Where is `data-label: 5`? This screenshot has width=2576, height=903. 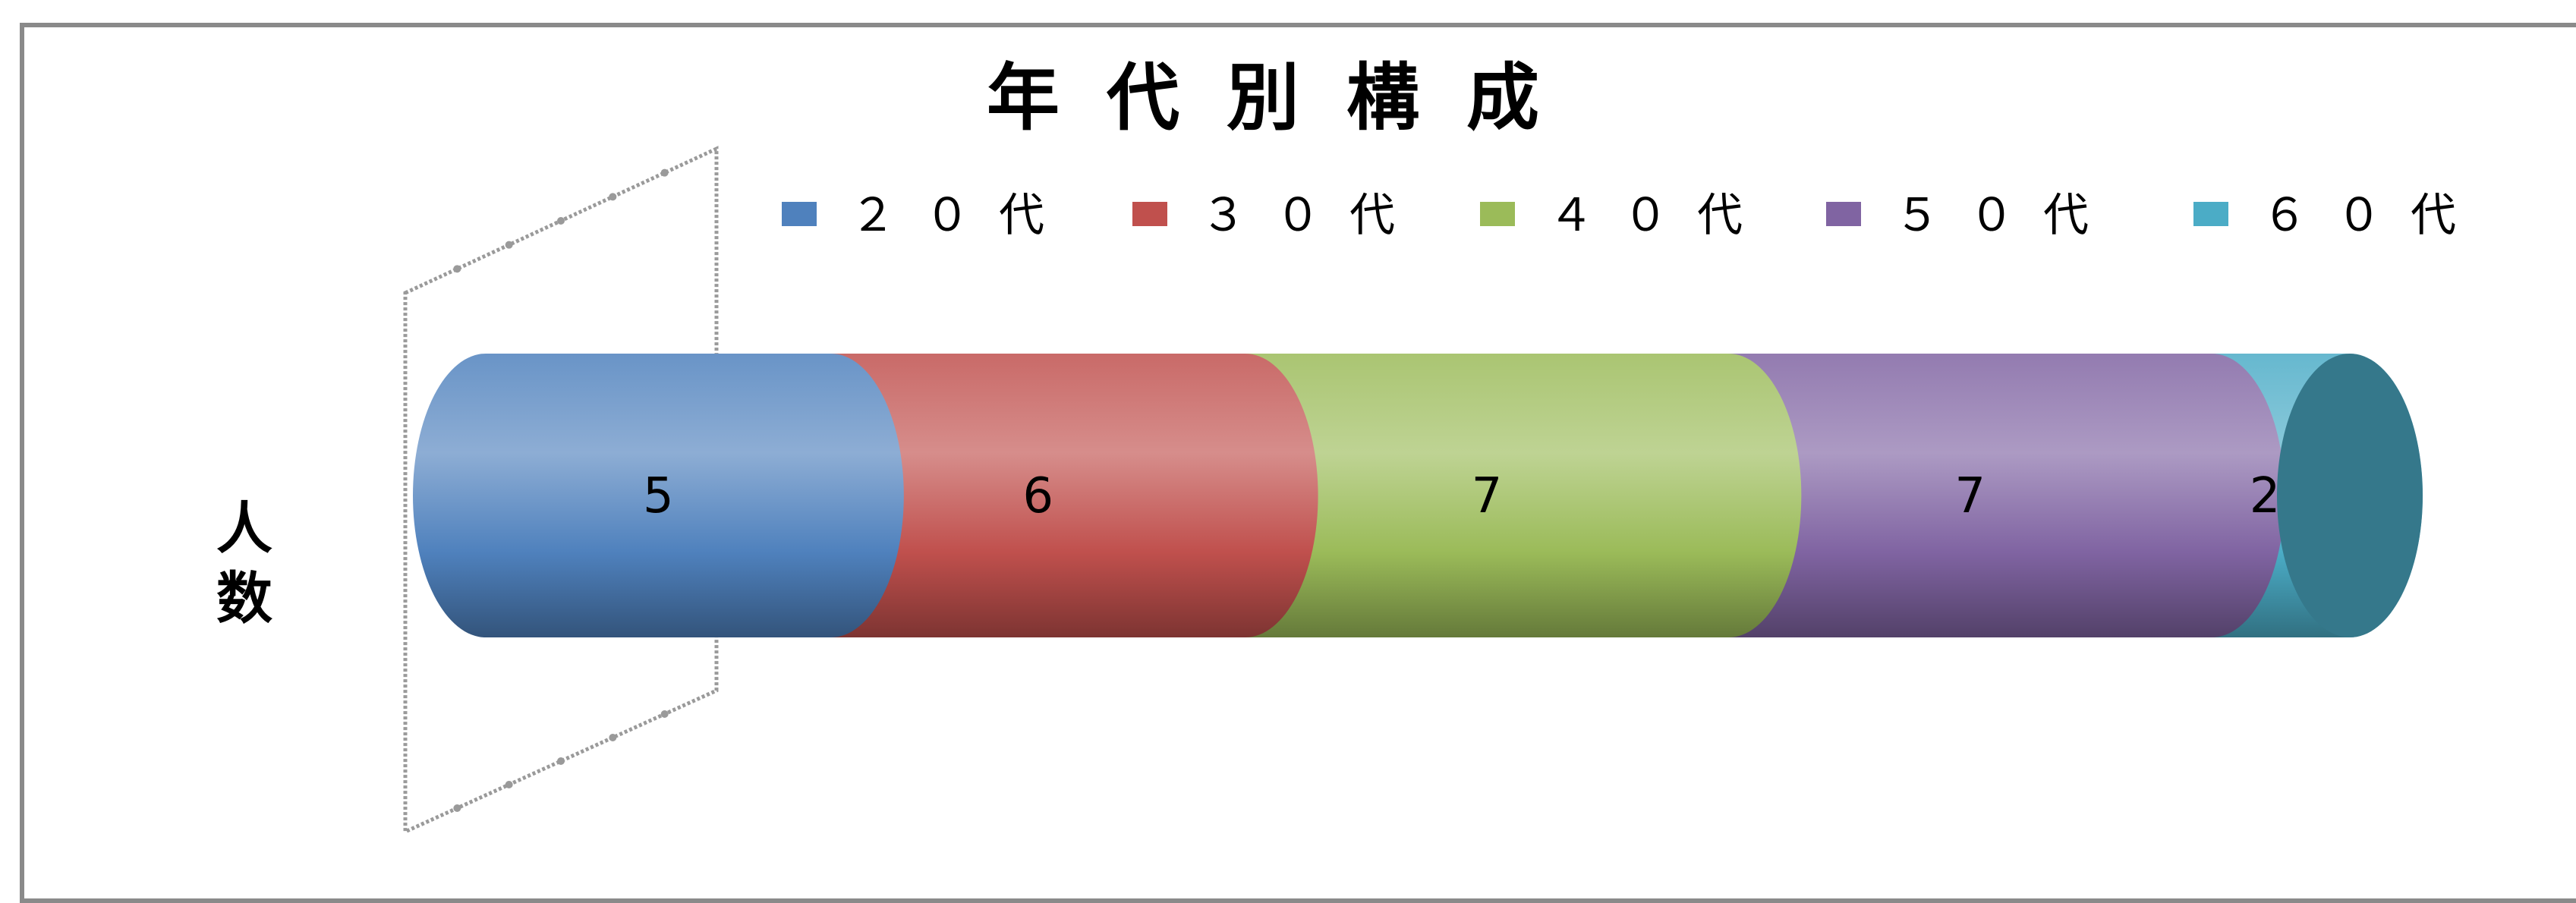
data-label: 5 is located at coordinates (658, 496).